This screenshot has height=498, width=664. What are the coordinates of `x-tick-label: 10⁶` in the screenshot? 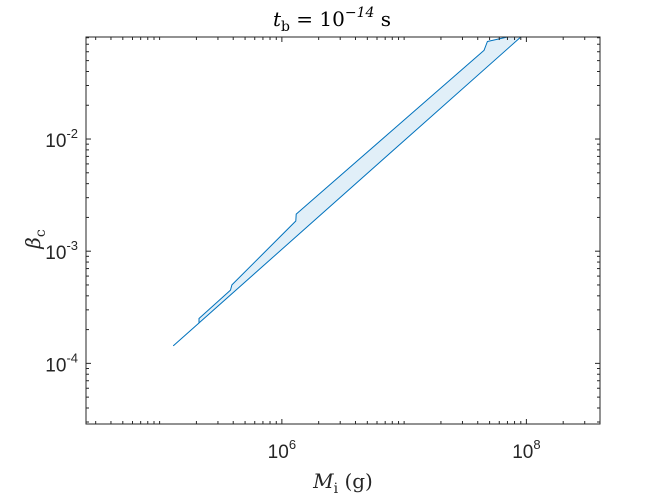 It's located at (282, 450).